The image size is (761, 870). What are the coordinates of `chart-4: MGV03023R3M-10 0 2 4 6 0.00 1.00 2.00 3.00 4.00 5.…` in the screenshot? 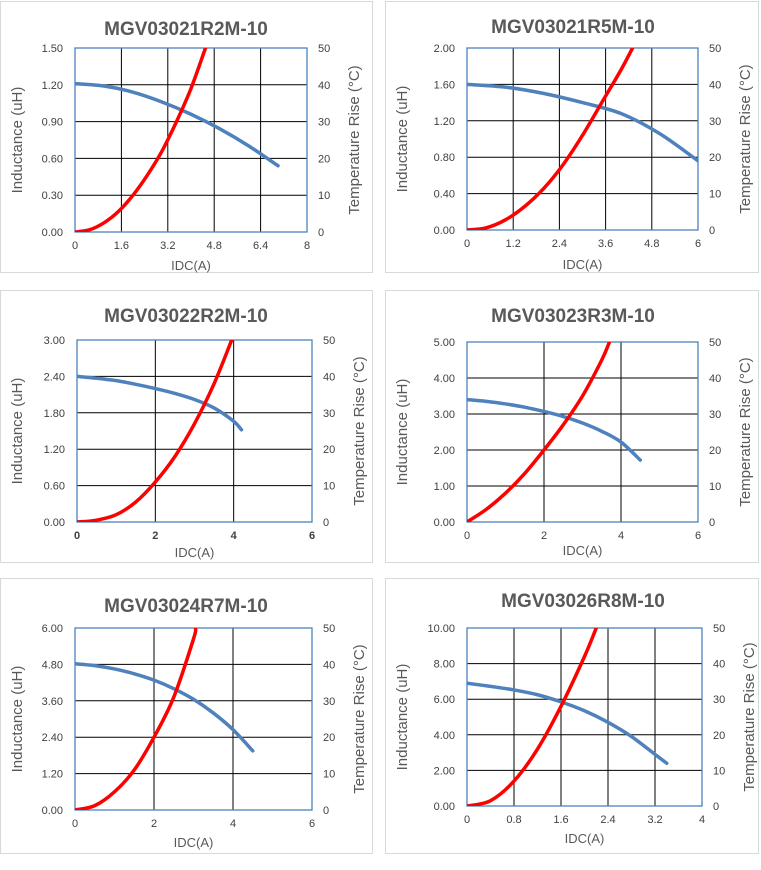 It's located at (574, 432).